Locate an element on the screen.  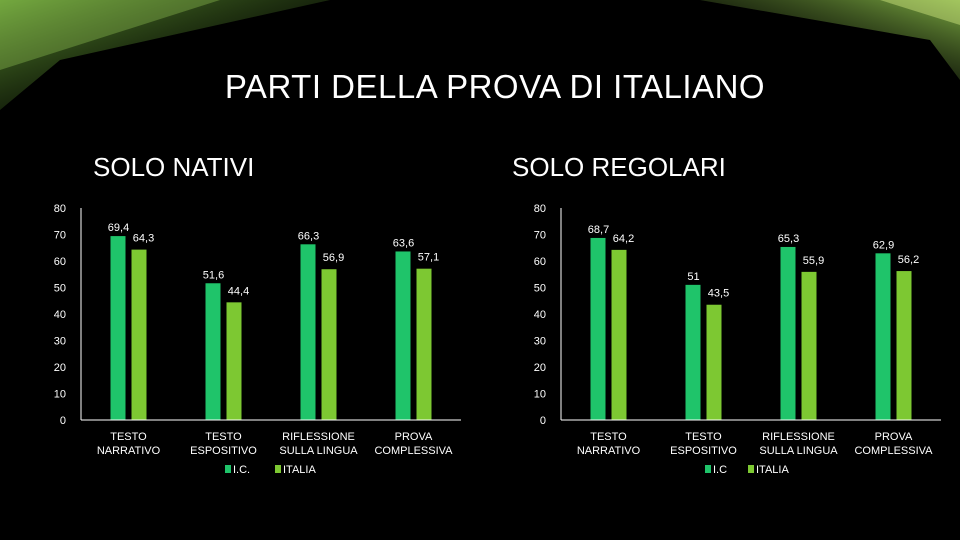
data-label: 62,9 is located at coordinates (883, 245).